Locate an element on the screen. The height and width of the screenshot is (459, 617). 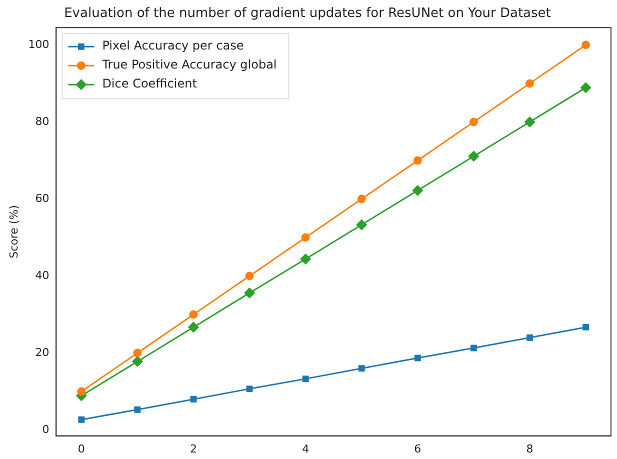
y-tick-label: 20 is located at coordinates (42, 352).